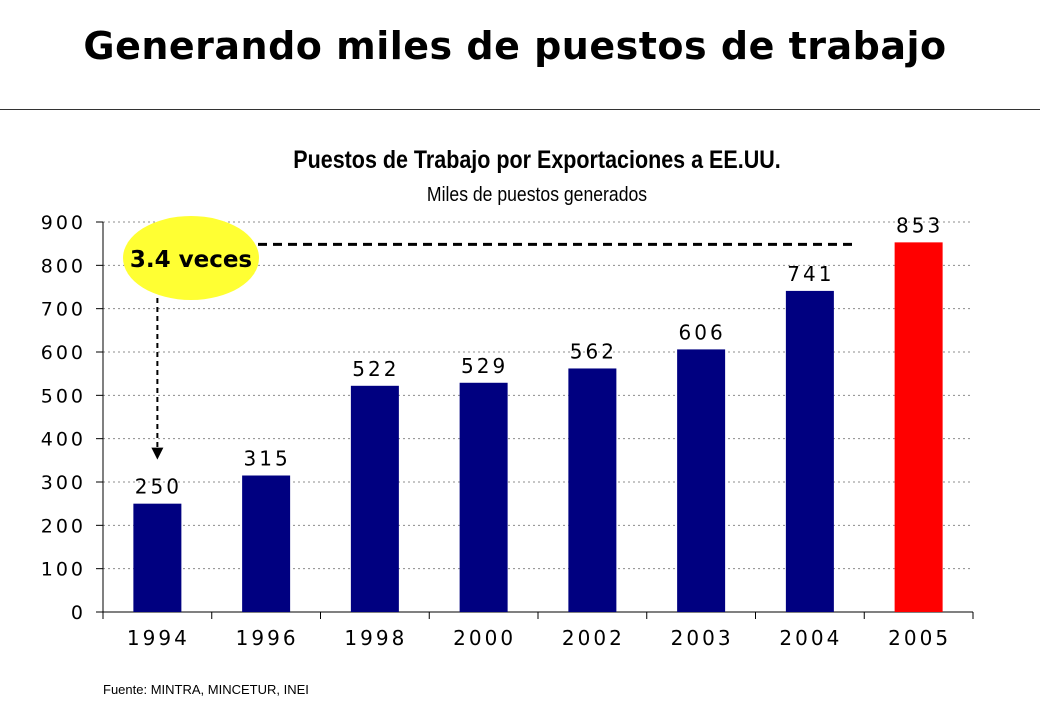 Image resolution: width=1040 pixels, height=720 pixels. What do you see at coordinates (158, 638) in the screenshot?
I see `x-tick-label: 1994` at bounding box center [158, 638].